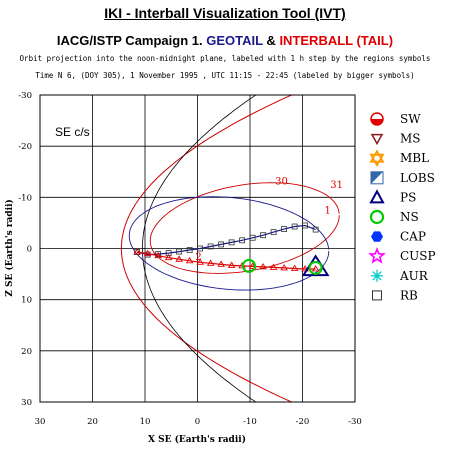 This screenshot has height=450, width=450. I want to click on circle-icon, so click(377, 217).